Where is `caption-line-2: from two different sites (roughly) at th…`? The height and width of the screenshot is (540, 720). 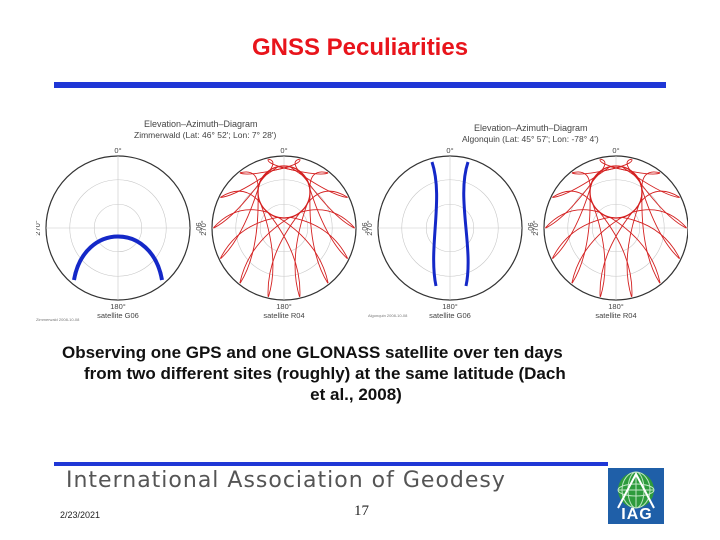
caption-line-2: from two different sites (roughly) at th… is located at coordinates (325, 373).